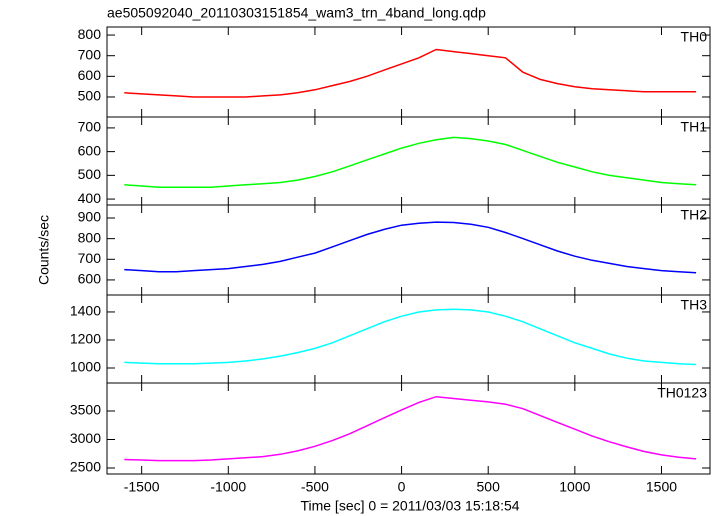  I want to click on x-tick-label: 1000, so click(574, 487).